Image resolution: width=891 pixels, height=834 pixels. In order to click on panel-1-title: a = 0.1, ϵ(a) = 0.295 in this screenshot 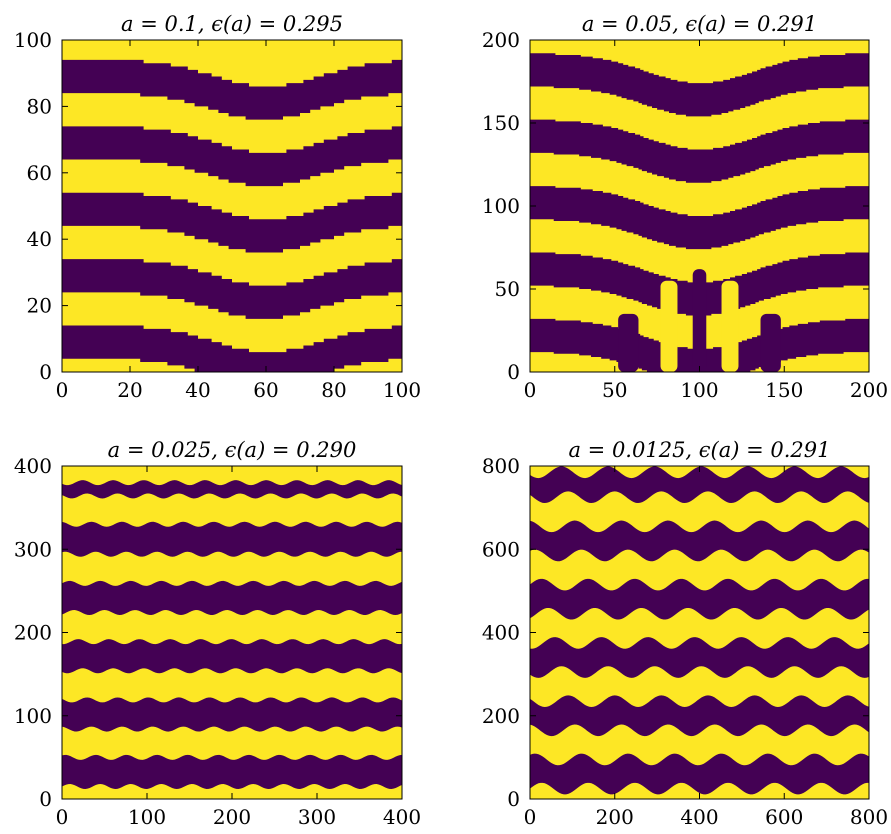, I will do `click(232, 24)`.